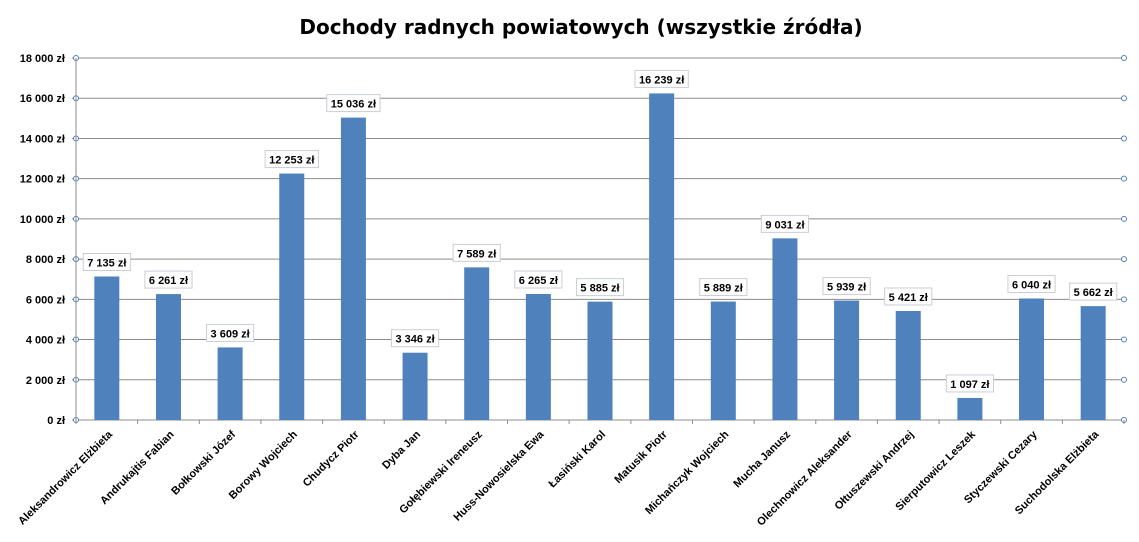  What do you see at coordinates (45, 260) in the screenshot?
I see `y-tick-label: 8 000 zł` at bounding box center [45, 260].